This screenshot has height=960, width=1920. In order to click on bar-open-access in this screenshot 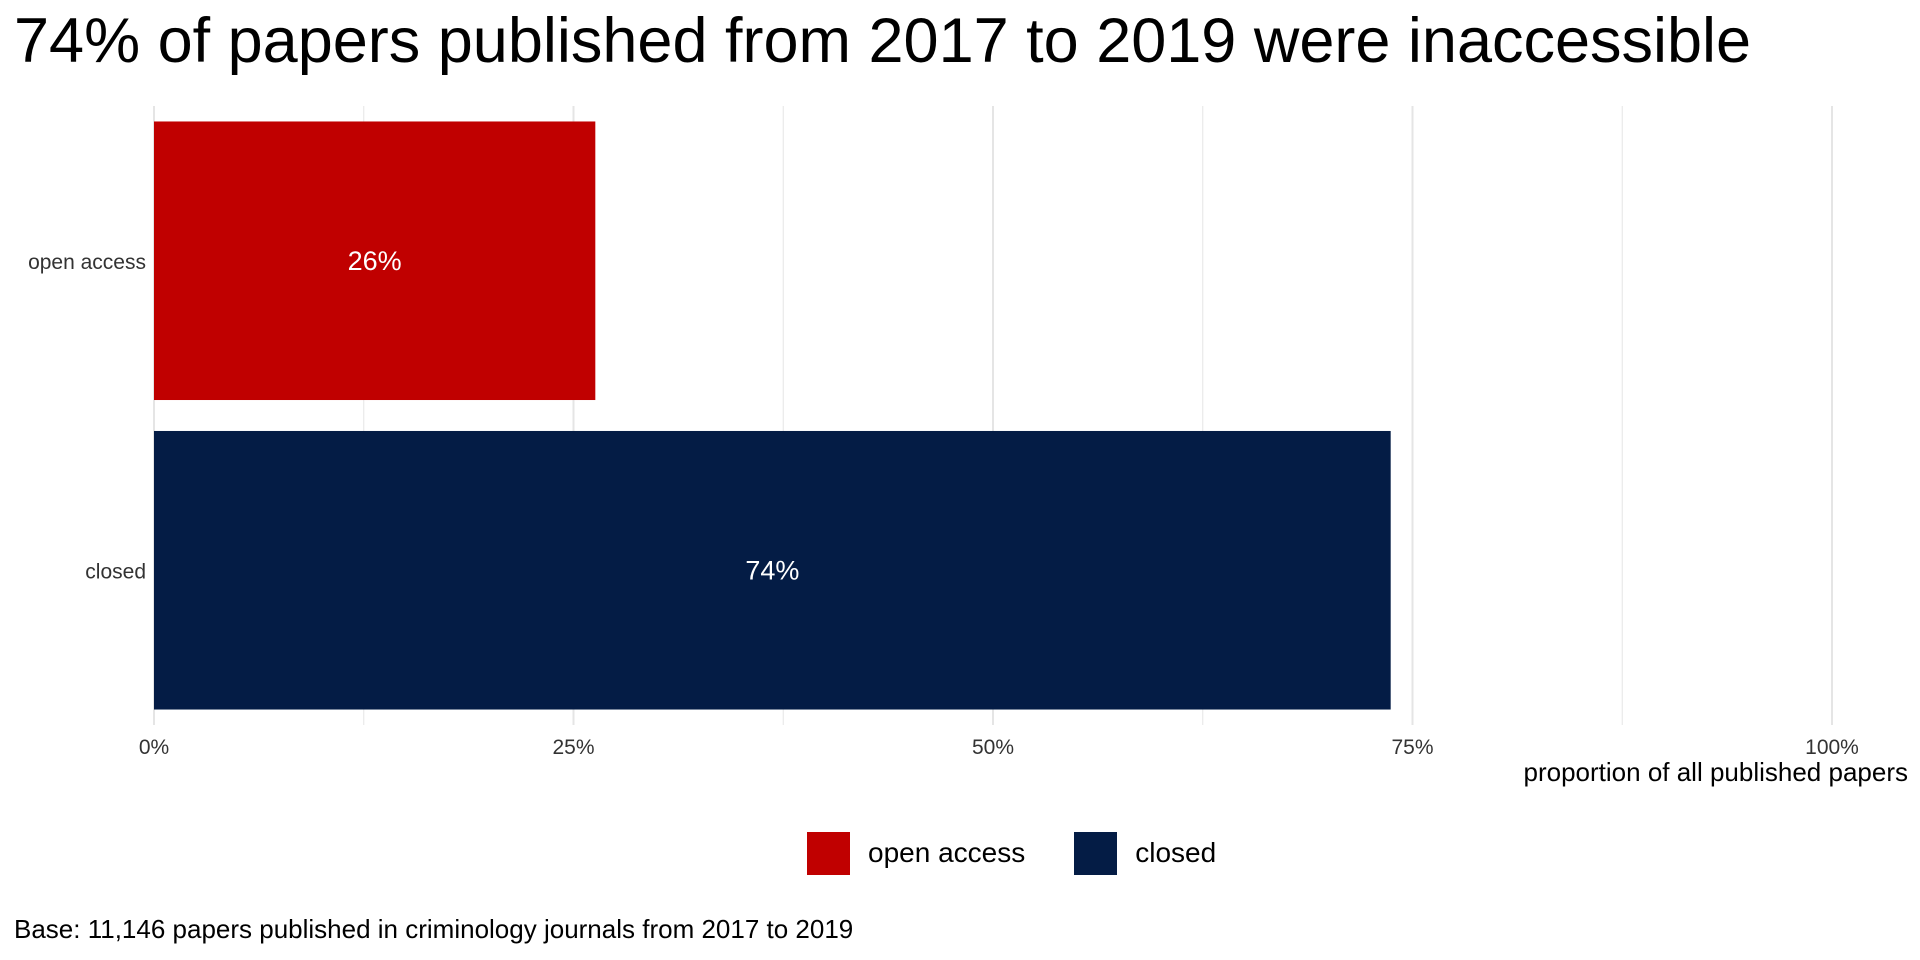, I will do `click(375, 261)`.